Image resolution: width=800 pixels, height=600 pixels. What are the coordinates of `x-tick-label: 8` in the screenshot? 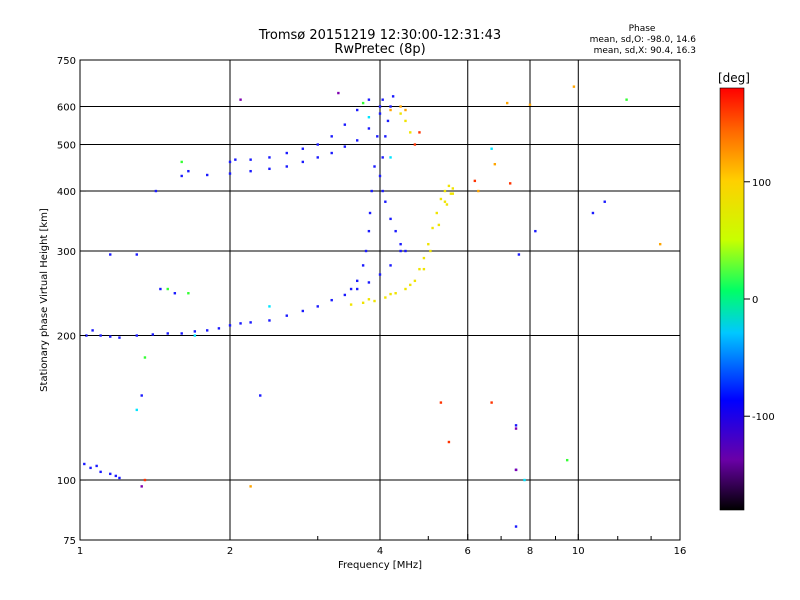 It's located at (530, 551).